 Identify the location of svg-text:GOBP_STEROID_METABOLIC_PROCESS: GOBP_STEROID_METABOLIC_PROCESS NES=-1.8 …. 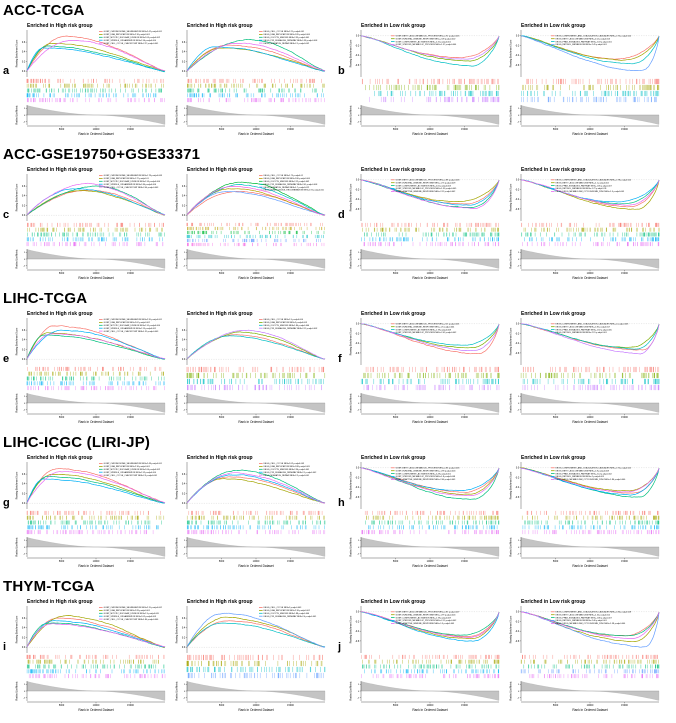
(426, 476).